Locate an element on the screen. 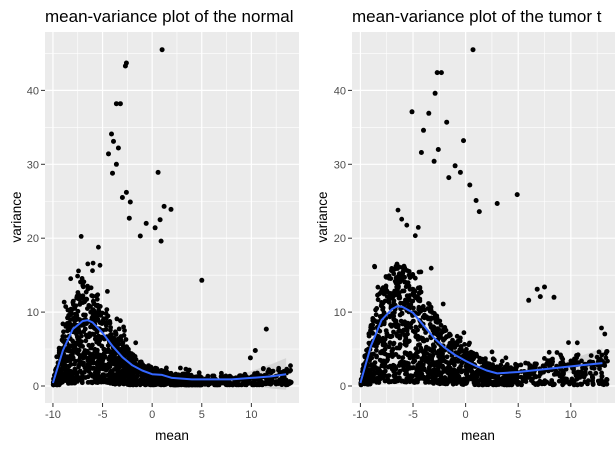  x-tick-label: -10 is located at coordinates (360, 415).